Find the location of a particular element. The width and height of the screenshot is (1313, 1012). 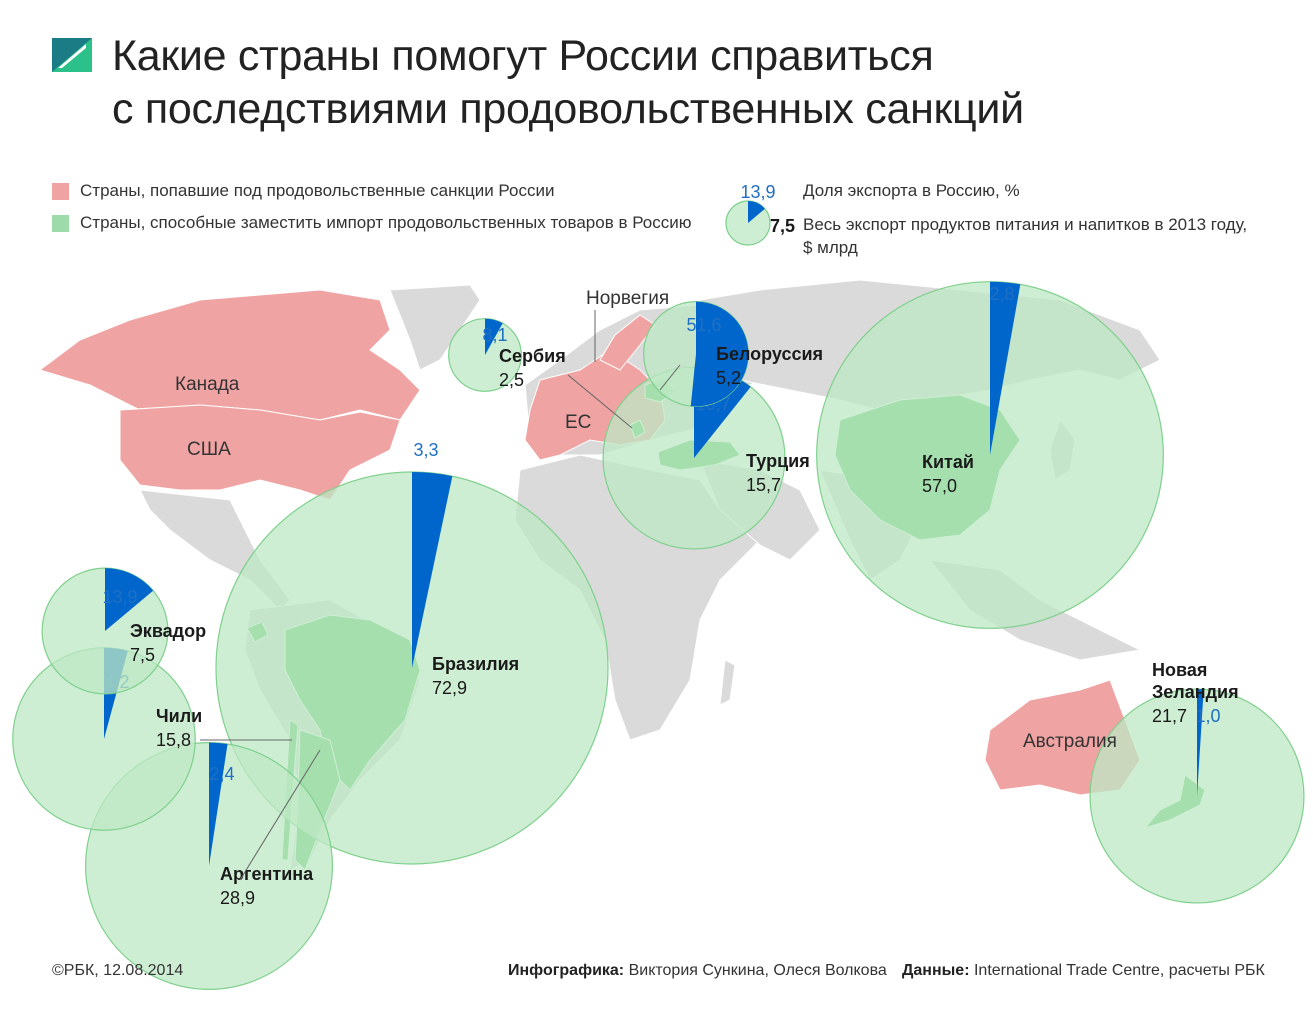

country-4-total-label: 15,8 is located at coordinates (173, 740).